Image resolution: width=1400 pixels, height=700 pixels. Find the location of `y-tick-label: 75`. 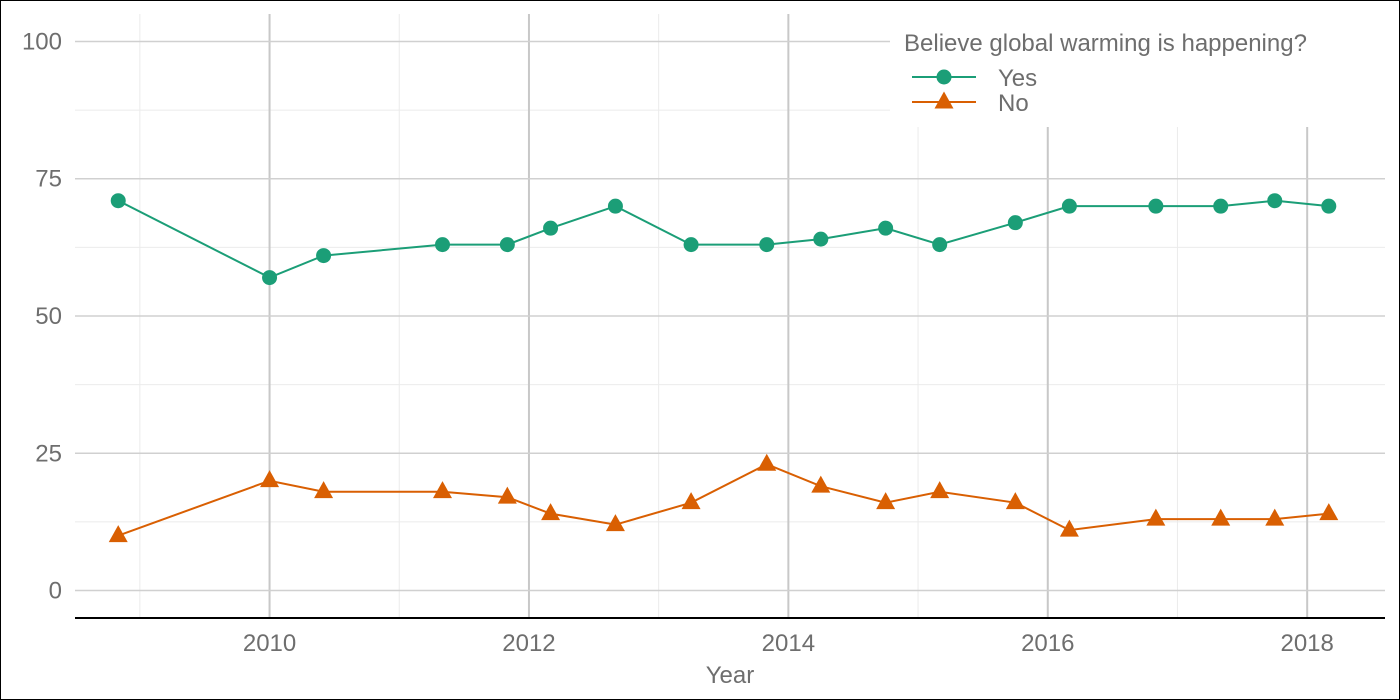

y-tick-label: 75 is located at coordinates (48, 179).